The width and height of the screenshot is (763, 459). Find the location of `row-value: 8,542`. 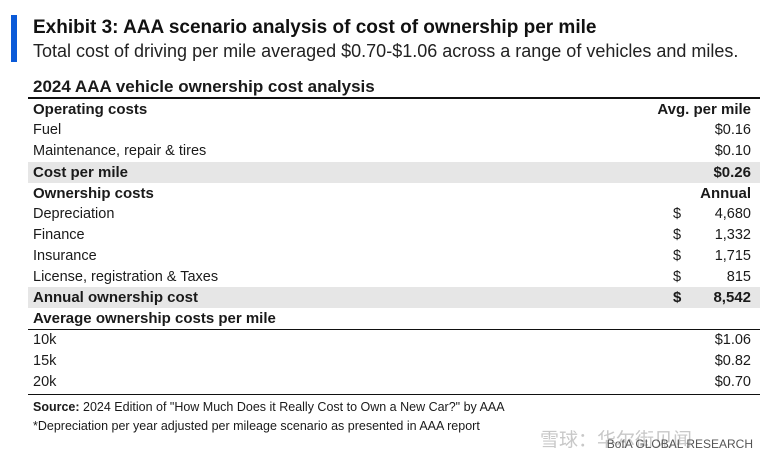

row-value: 8,542 is located at coordinates (732, 297).